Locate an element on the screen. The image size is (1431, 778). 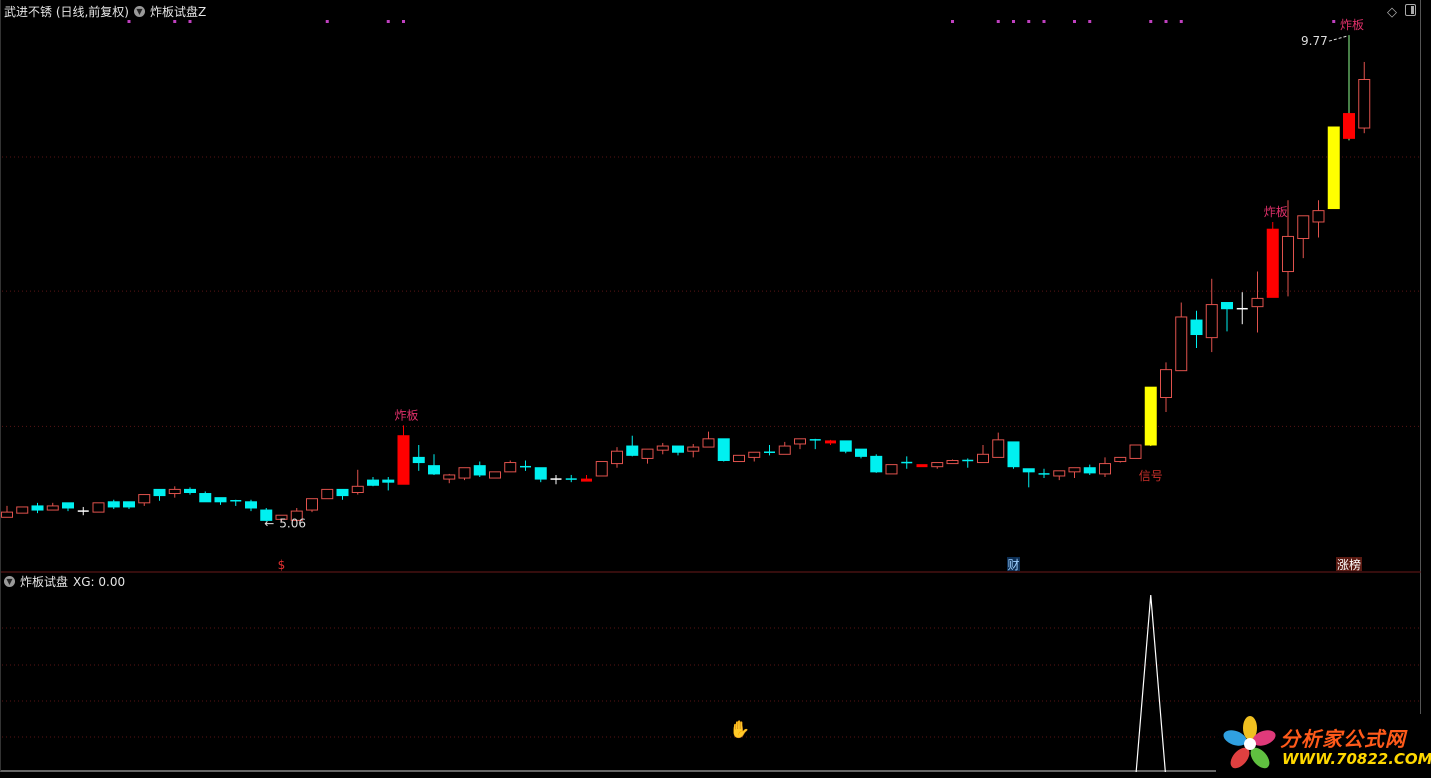
stock-title: 武进不锈 (日线,前复权) is located at coordinates (66, 12).